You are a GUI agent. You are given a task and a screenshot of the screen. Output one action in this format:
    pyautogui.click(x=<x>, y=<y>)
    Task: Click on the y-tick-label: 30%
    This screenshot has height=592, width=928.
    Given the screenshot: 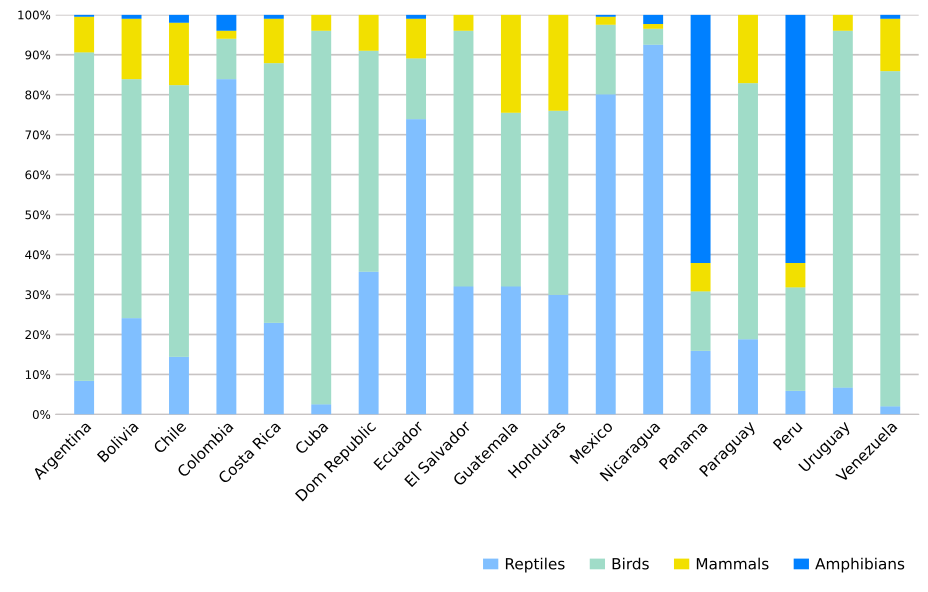 What is the action you would take?
    pyautogui.click(x=37, y=295)
    